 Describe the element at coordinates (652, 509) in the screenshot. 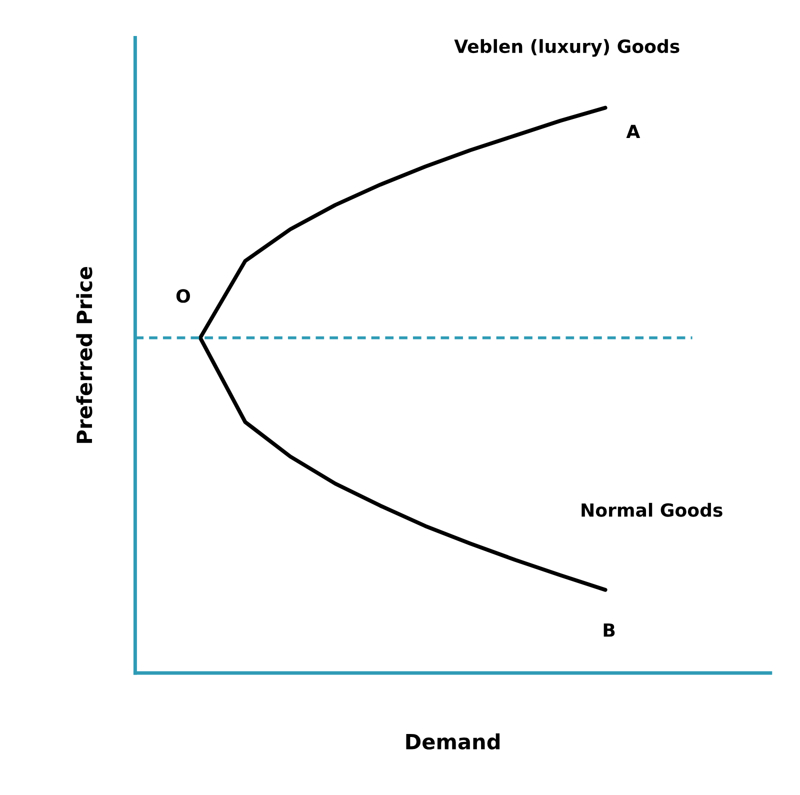

I see `annotation: Normal Goods` at that location.